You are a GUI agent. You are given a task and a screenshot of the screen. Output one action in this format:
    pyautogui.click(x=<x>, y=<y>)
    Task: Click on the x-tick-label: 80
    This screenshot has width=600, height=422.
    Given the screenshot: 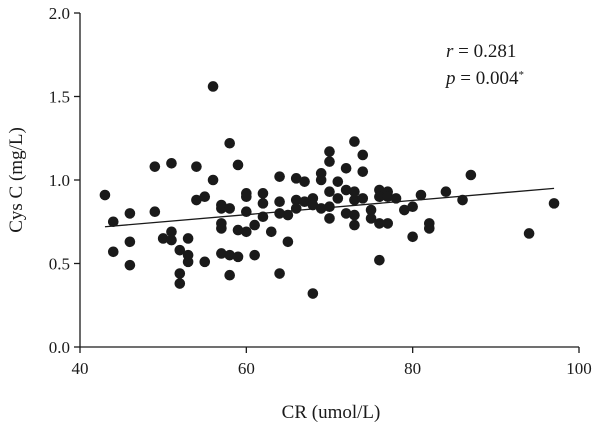 What is the action you would take?
    pyautogui.click(x=412, y=368)
    